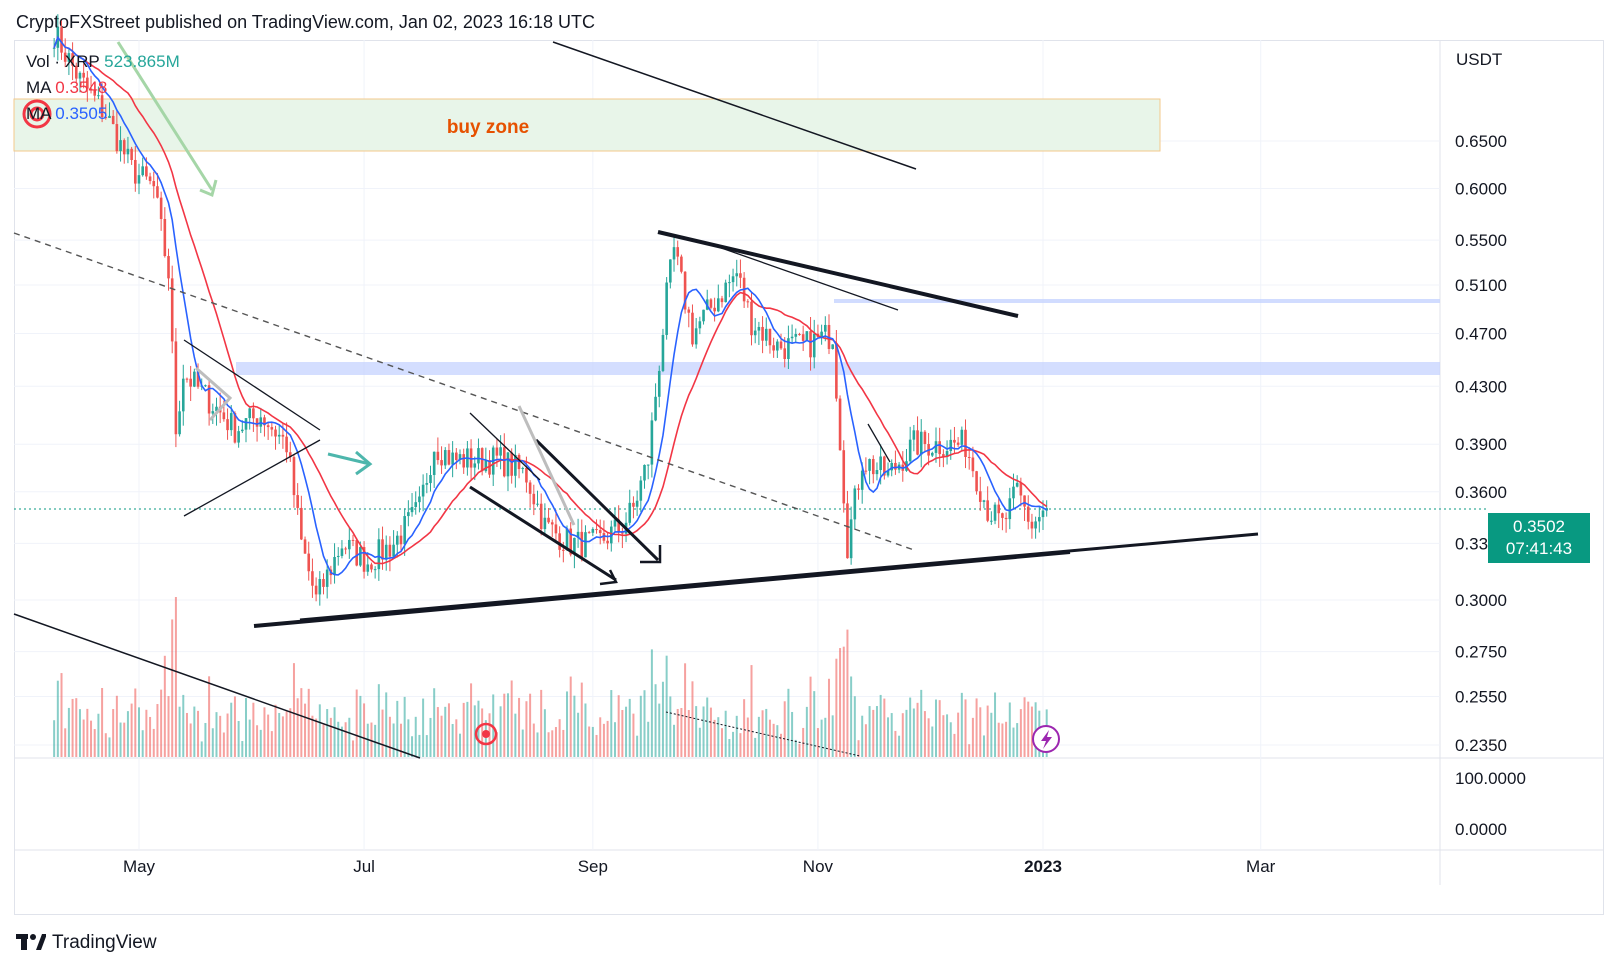 Image resolution: width=1617 pixels, height=966 pixels. I want to click on trendline-lower-left, so click(217, 686).